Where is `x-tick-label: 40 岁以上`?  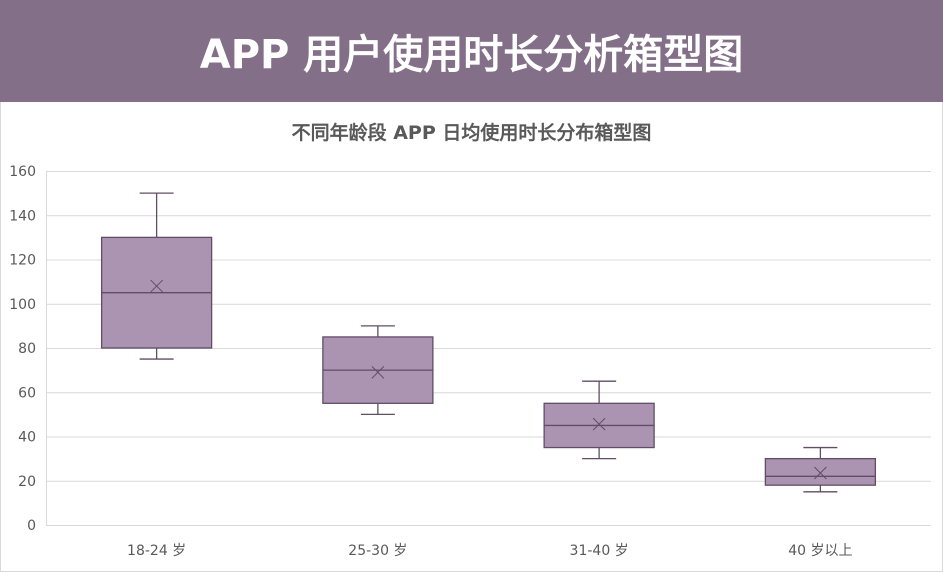 x-tick-label: 40 岁以上 is located at coordinates (820, 551).